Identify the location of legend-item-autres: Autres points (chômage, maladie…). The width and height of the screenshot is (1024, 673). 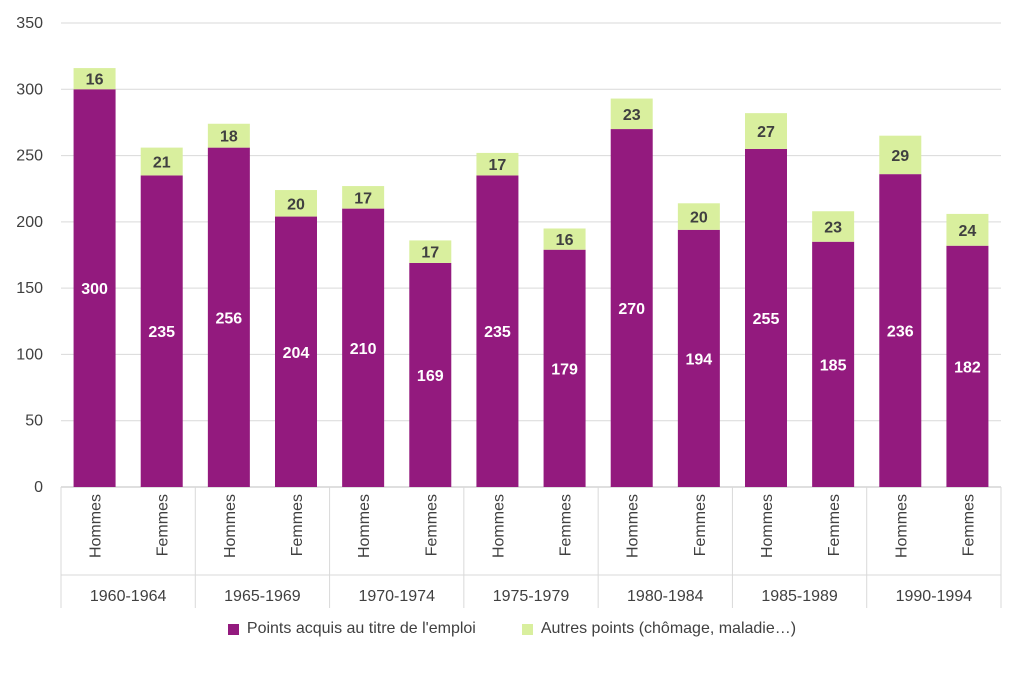
(659, 629).